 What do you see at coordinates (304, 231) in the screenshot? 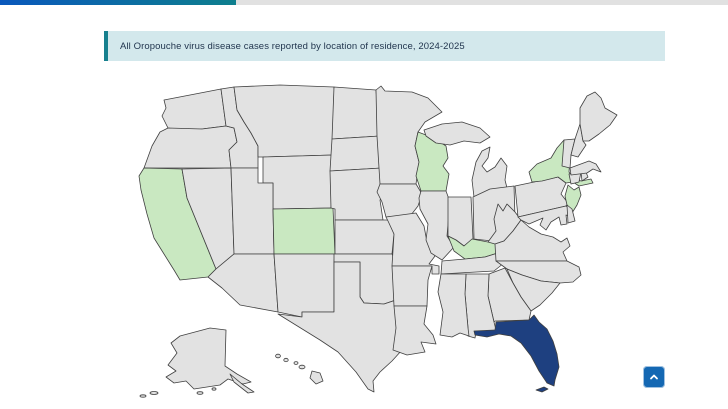
I see `state-CO` at bounding box center [304, 231].